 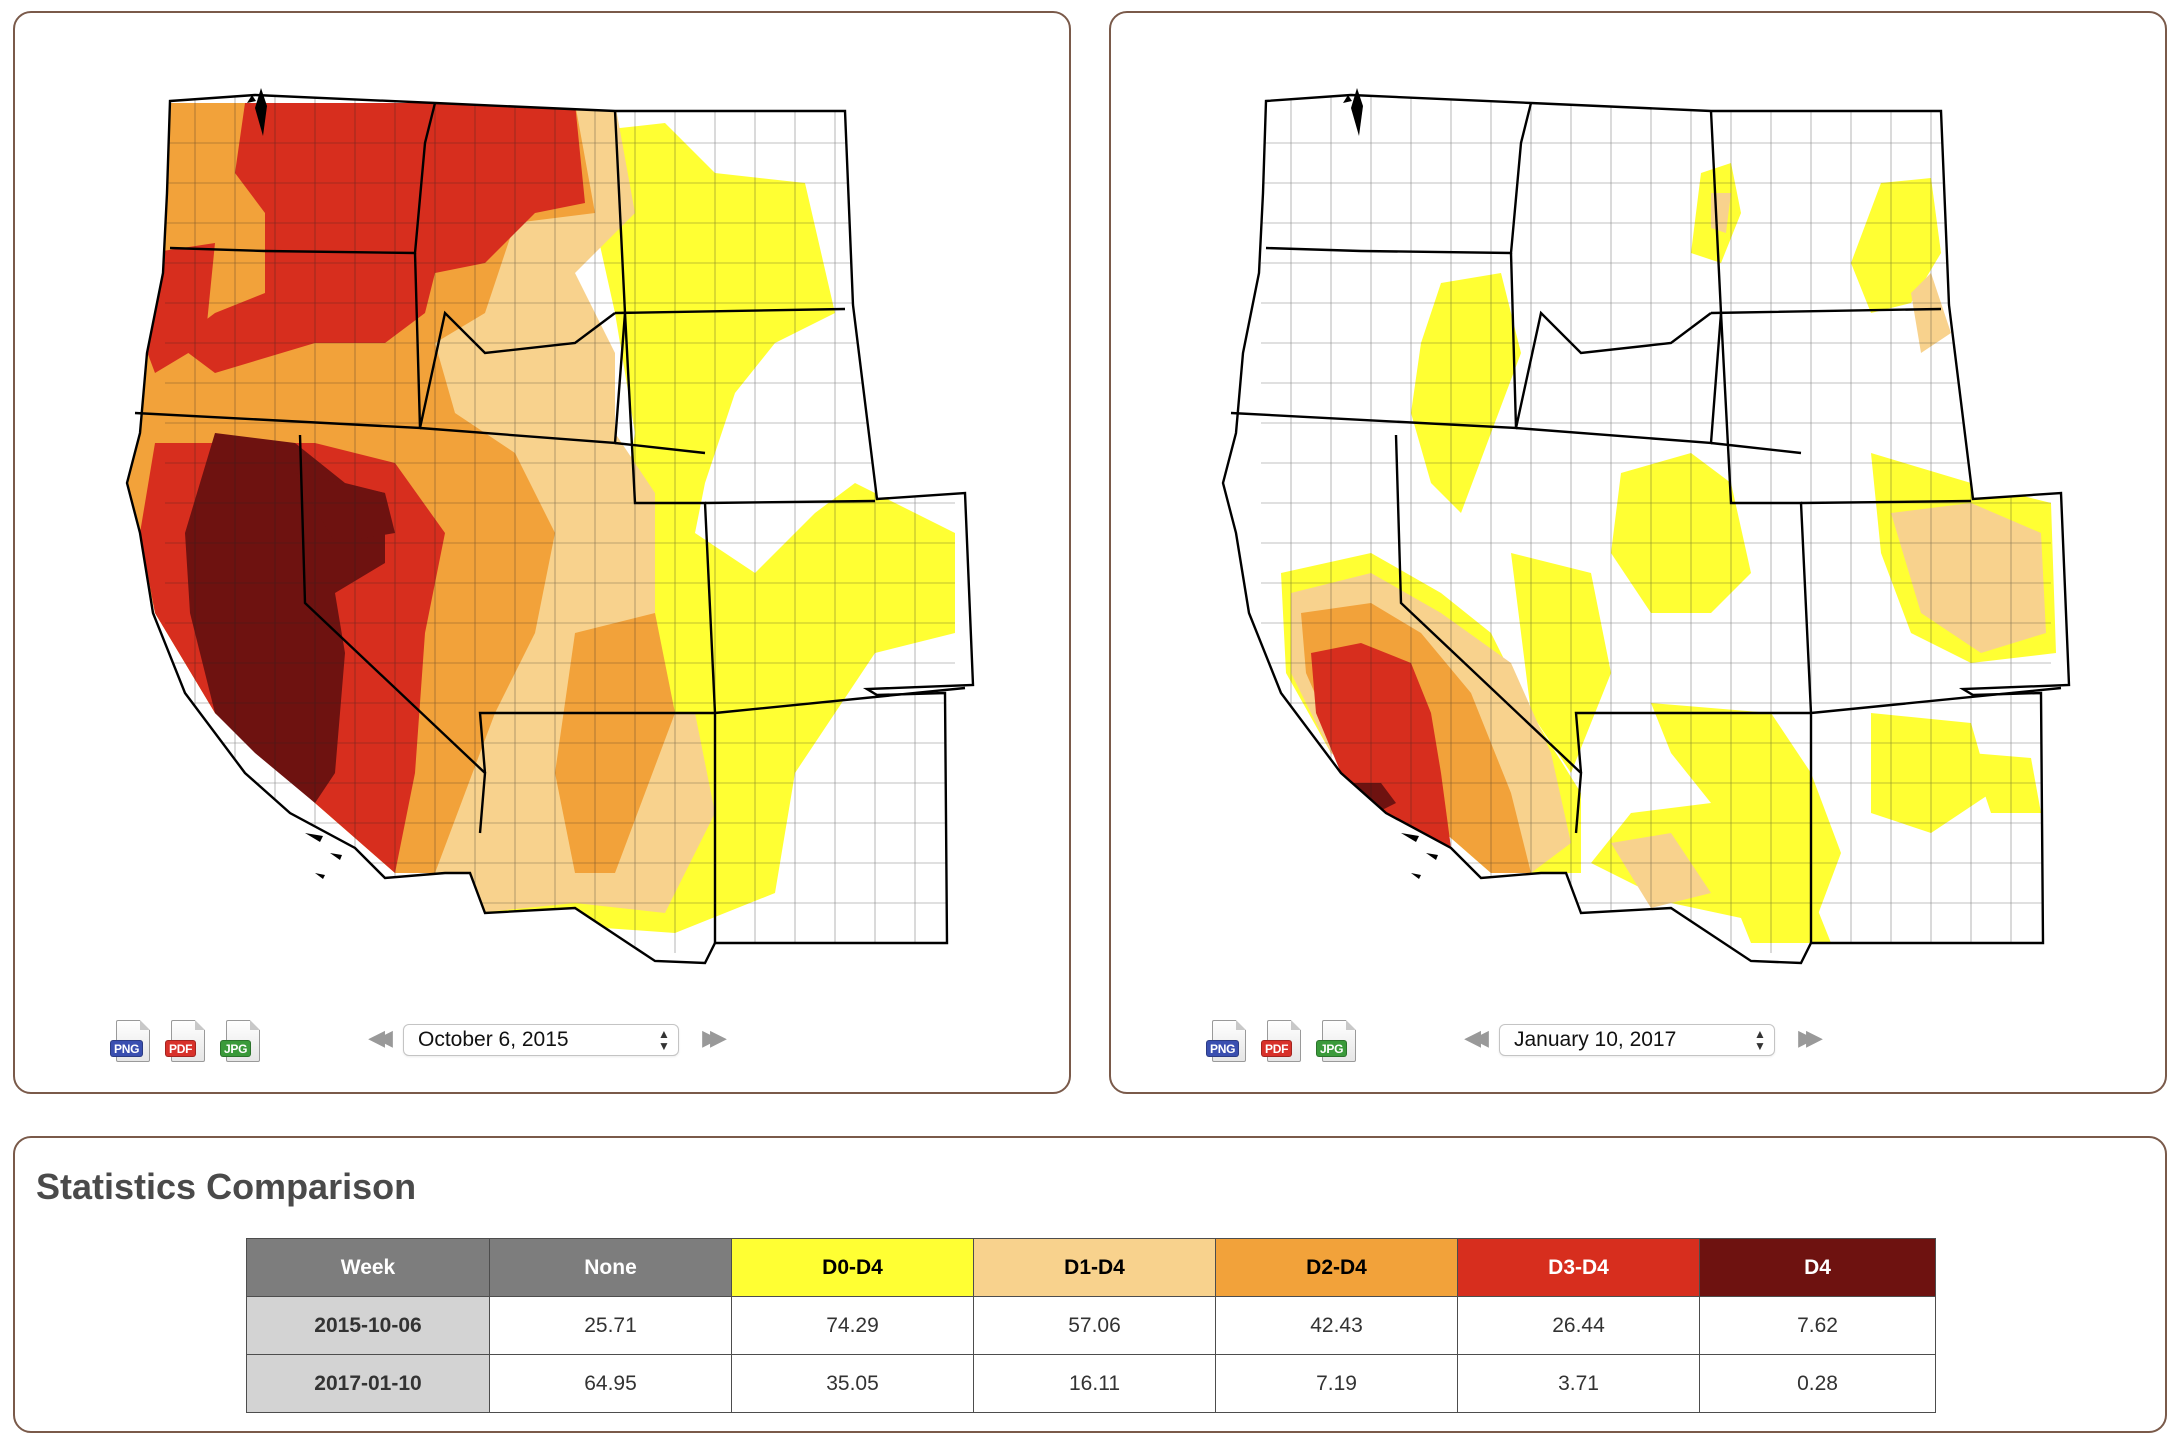 I want to click on value-cell: 3.71, so click(x=1578, y=1383).